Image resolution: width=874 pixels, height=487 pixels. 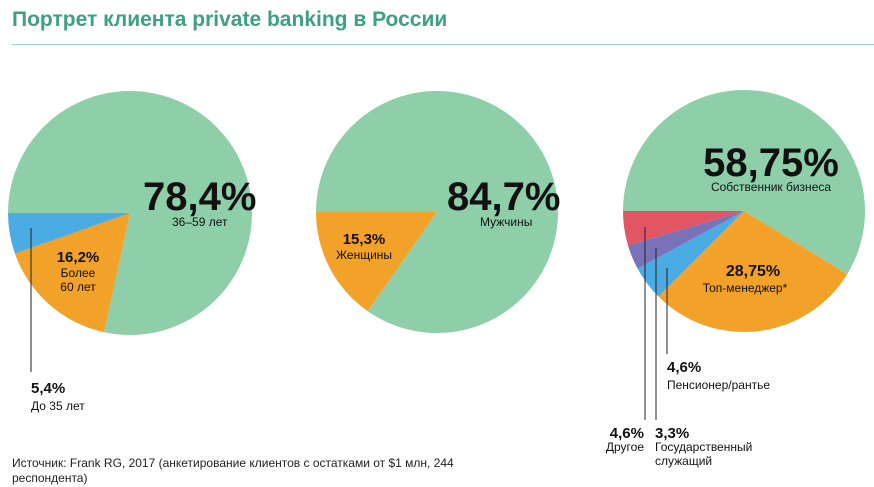 I want to click on label-value-other: 4,6%, so click(x=627, y=433).